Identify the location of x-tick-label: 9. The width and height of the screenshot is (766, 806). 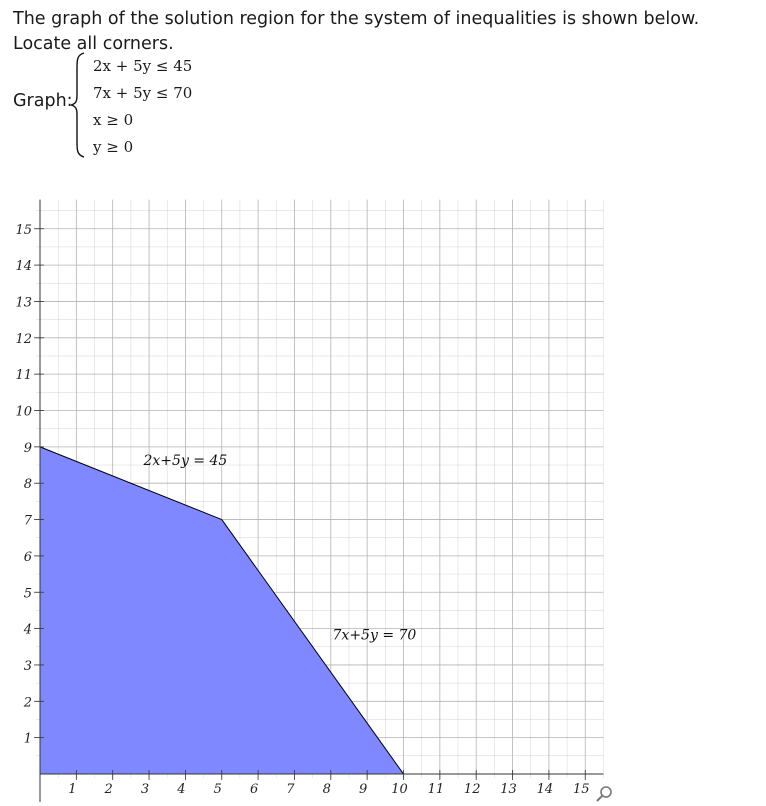
(363, 789).